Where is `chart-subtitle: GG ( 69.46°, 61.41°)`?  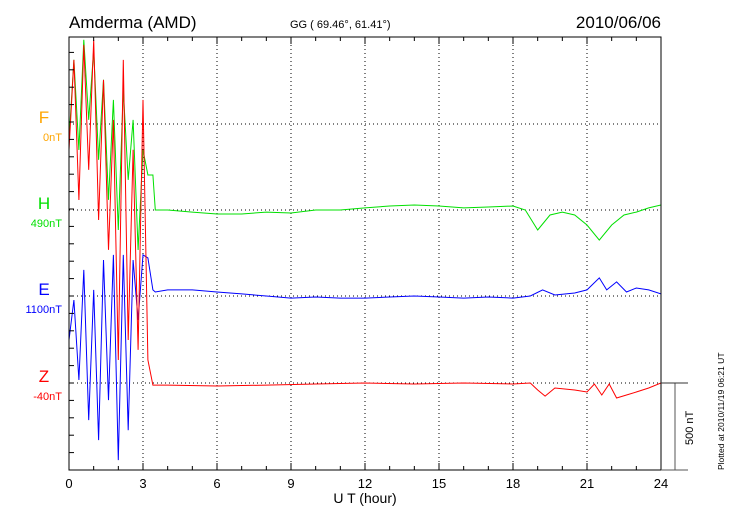 chart-subtitle: GG ( 69.46°, 61.41°) is located at coordinates (340, 25).